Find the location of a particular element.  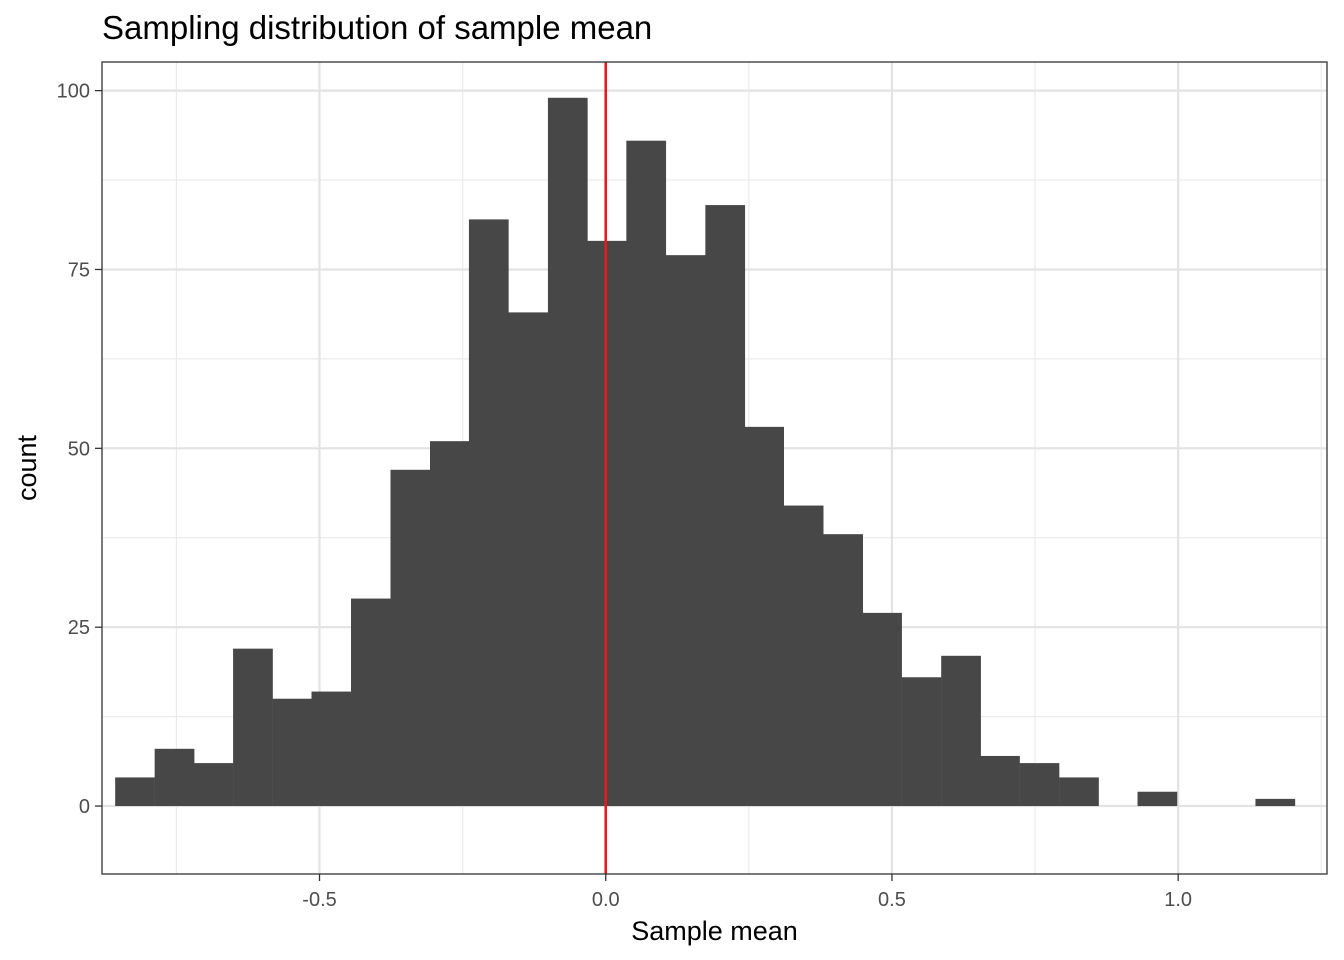

y-axis-title: count is located at coordinates (27, 467).